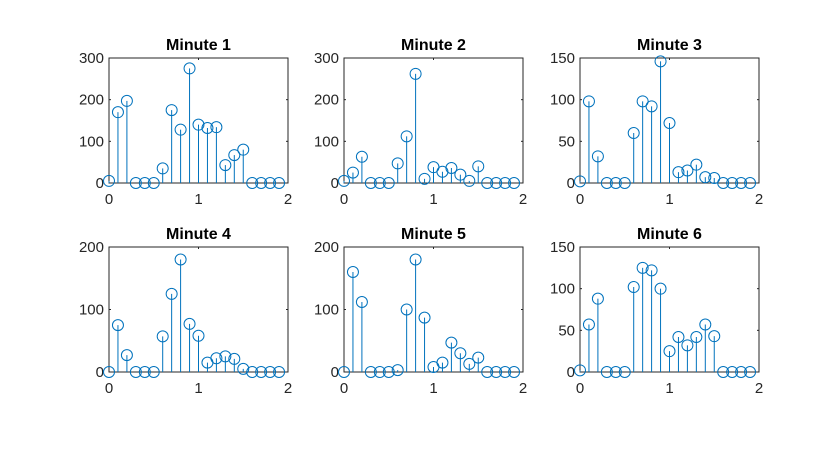  I want to click on y-tick-label: 300, so click(326, 58).